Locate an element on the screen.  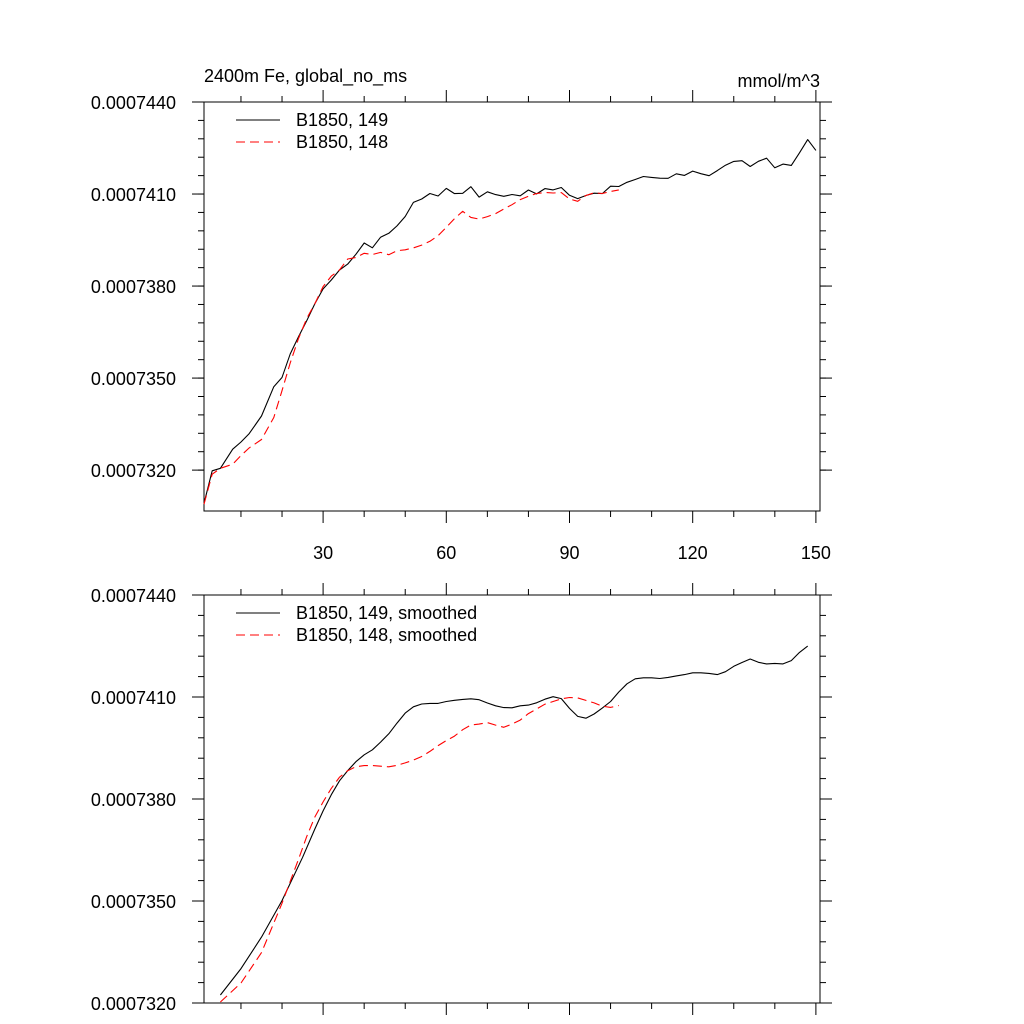
x-tick-label: 30 is located at coordinates (323, 553).